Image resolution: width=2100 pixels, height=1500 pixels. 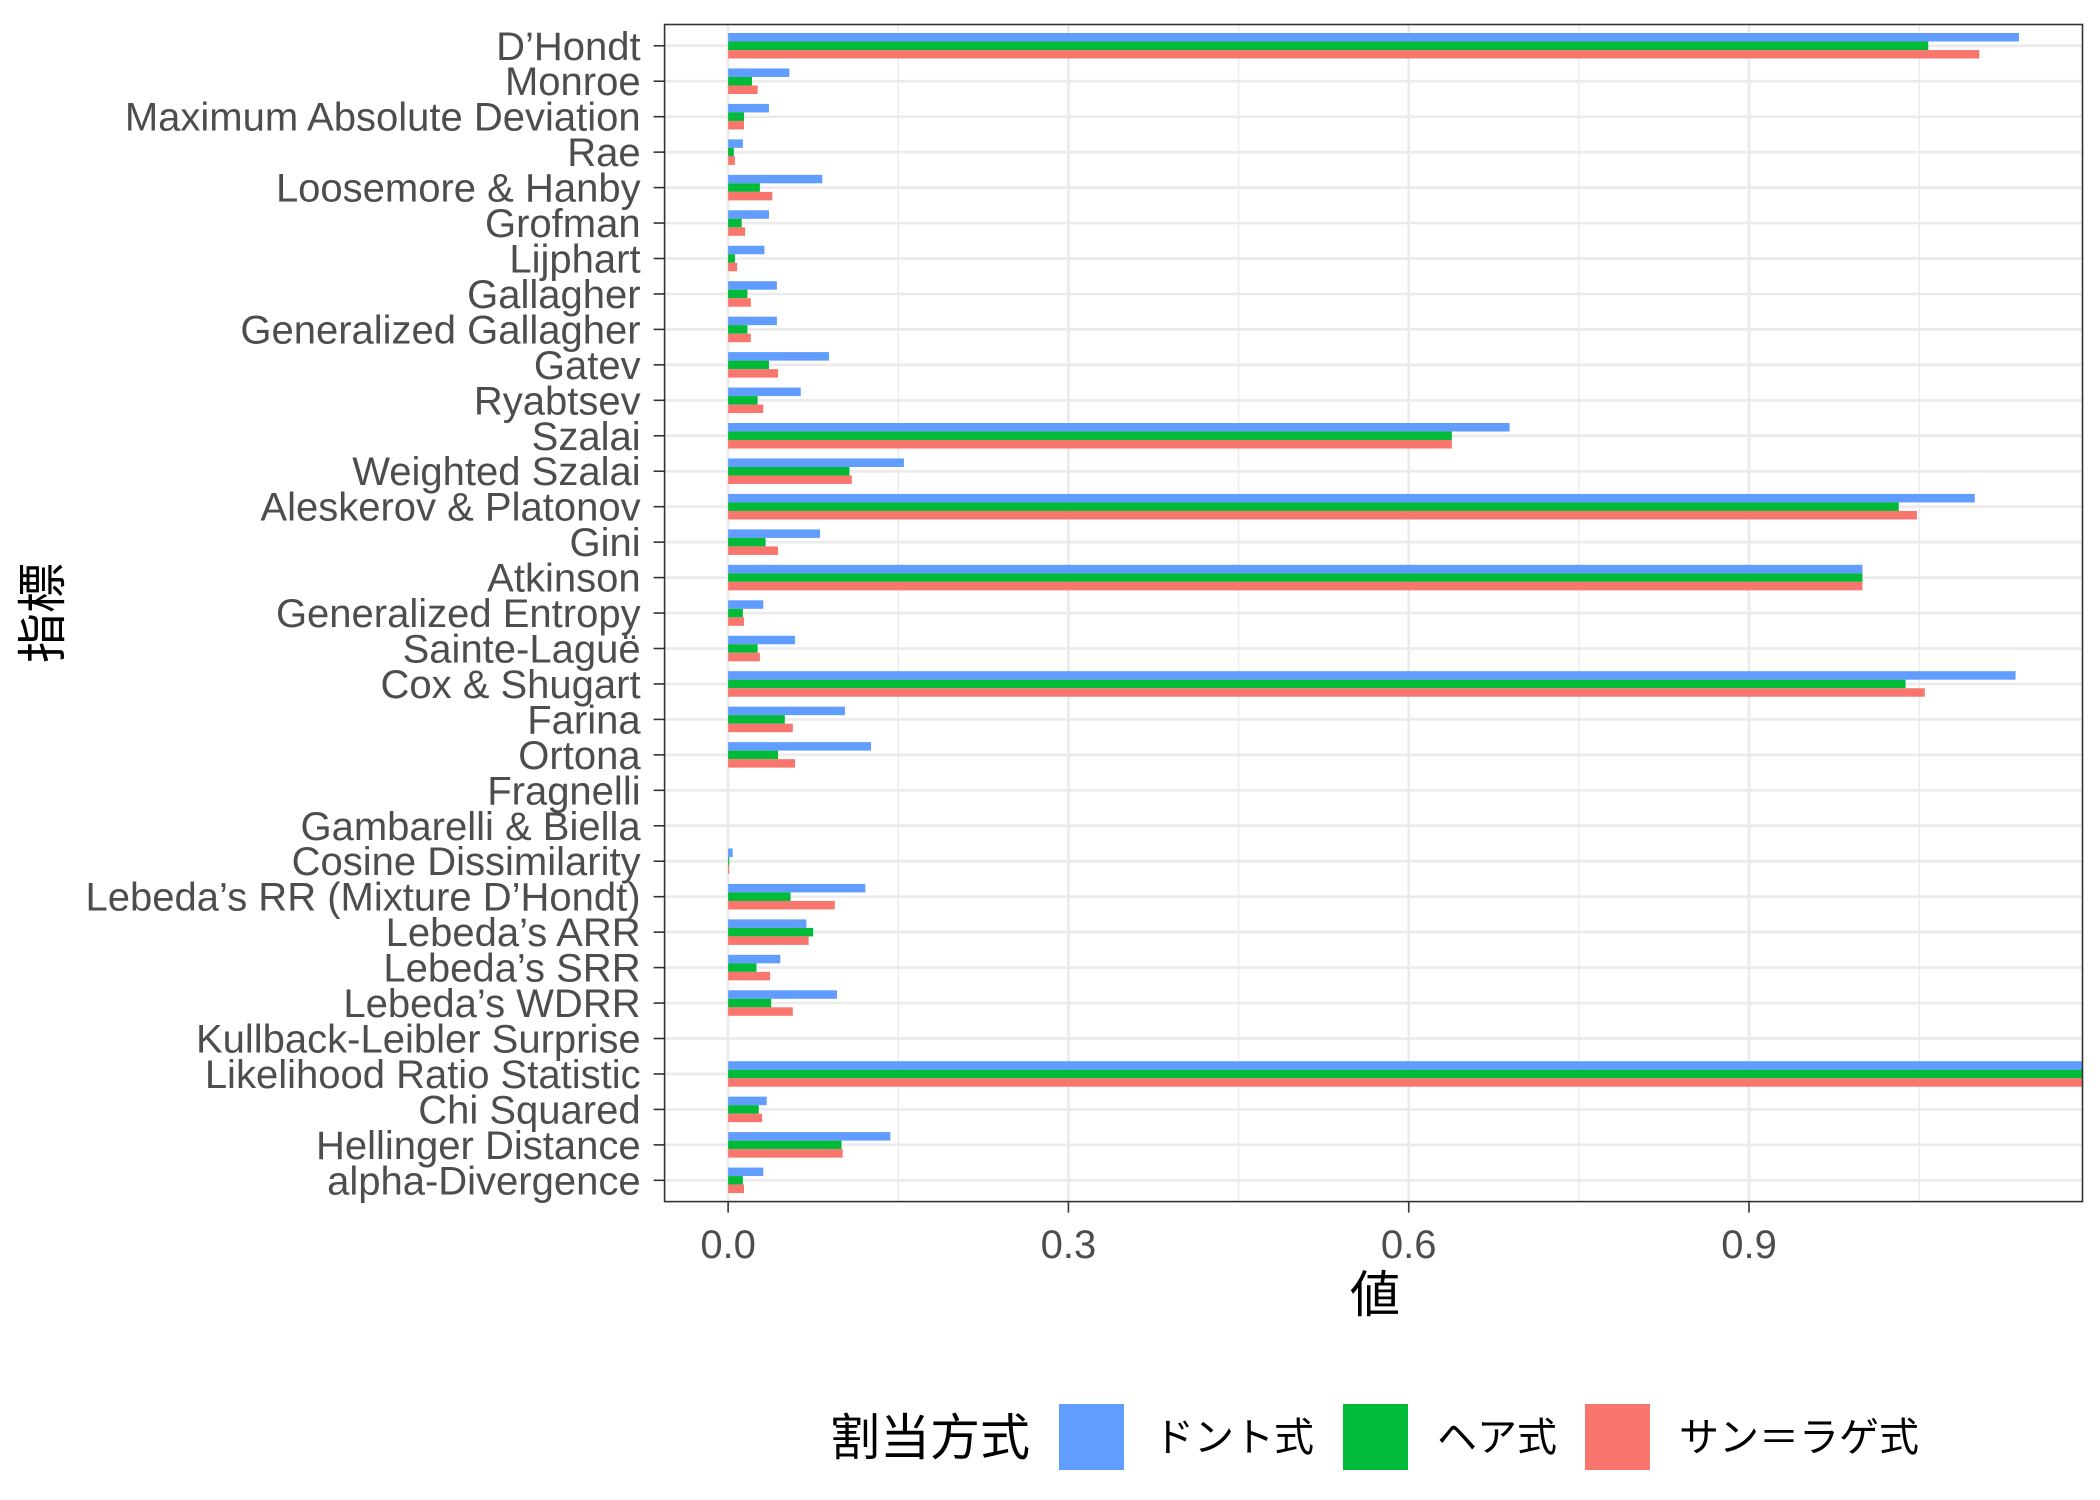 I want to click on legend-label-hare: ヘア式, so click(x=1497, y=1438).